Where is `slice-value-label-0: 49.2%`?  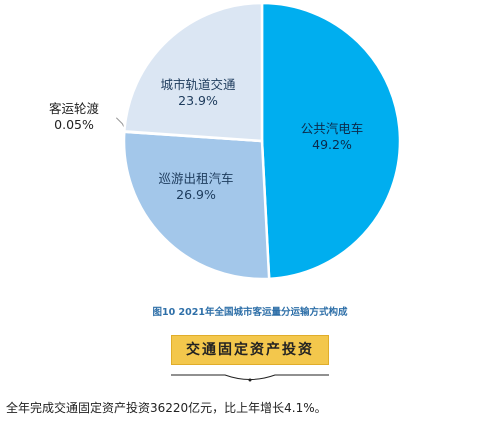
slice-value-label-0: 49.2% is located at coordinates (332, 144).